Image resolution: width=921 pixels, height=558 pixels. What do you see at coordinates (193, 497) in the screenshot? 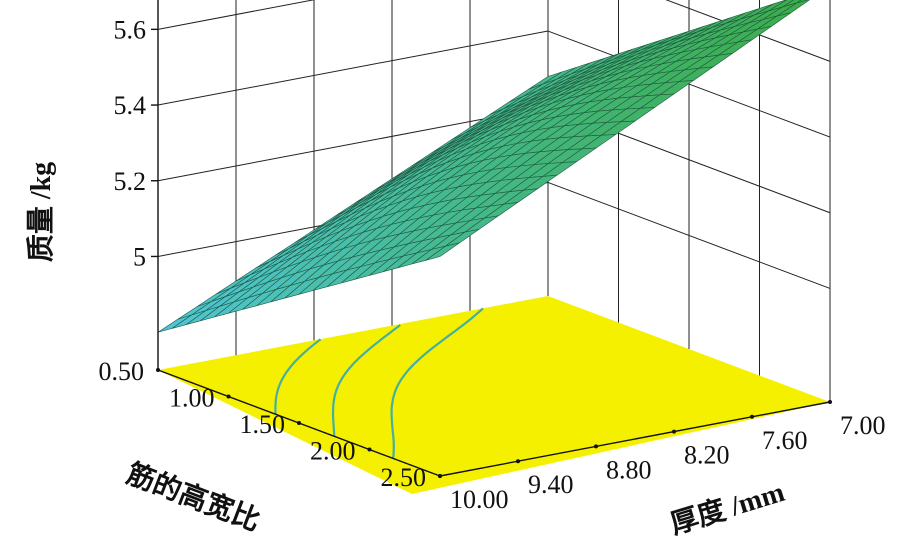
I see `y-axis-label: 筋的高宽比` at bounding box center [193, 497].